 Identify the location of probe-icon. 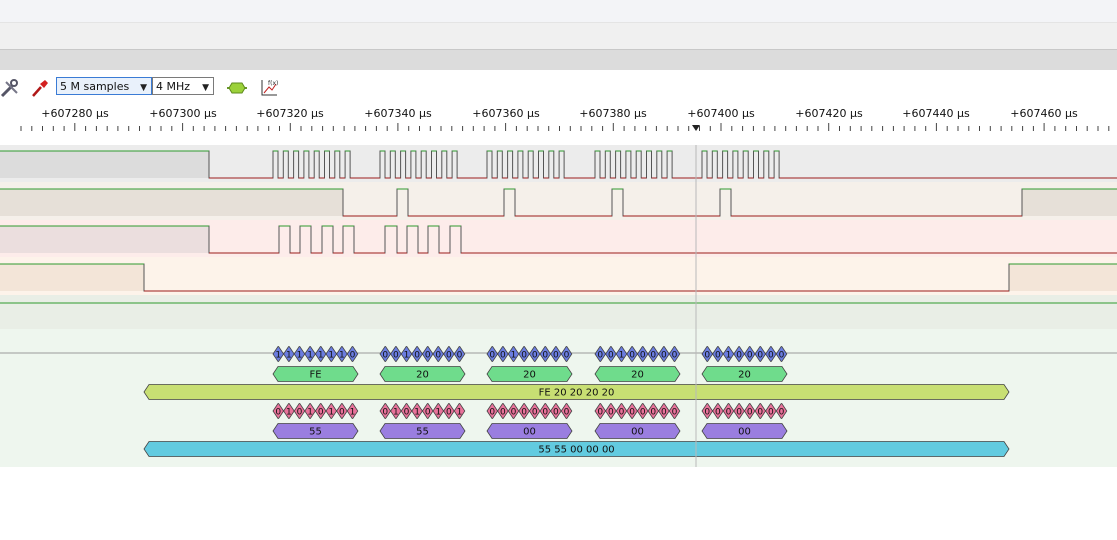
(40, 88).